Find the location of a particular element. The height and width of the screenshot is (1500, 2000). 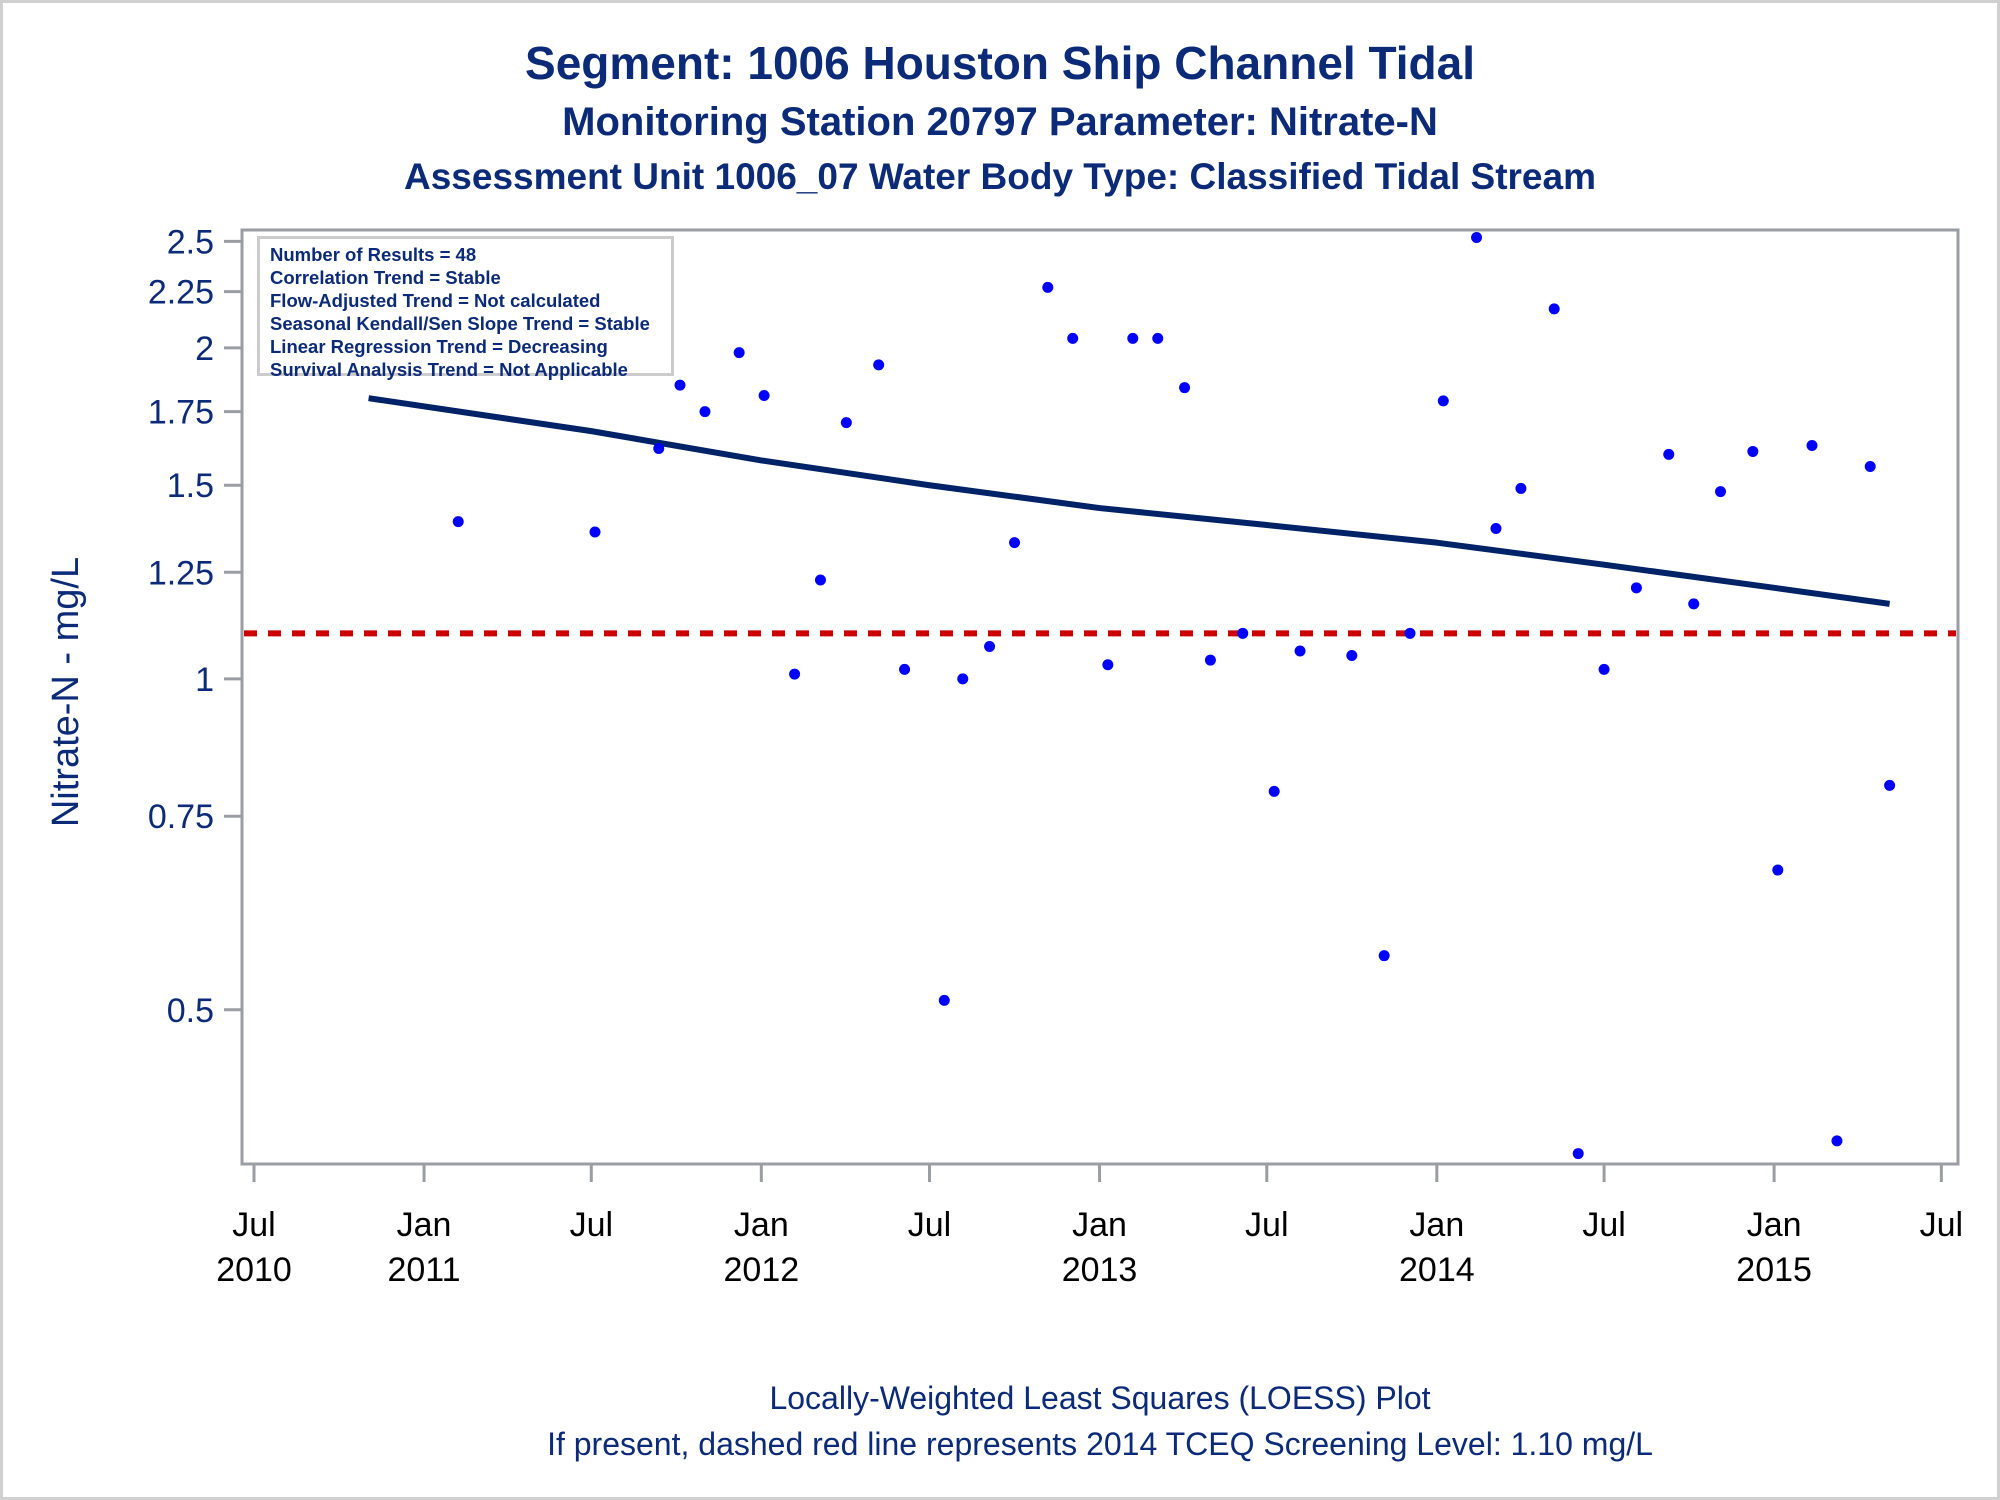

legend-item-number-of-results: Number of Results = 48 is located at coordinates (373, 254).